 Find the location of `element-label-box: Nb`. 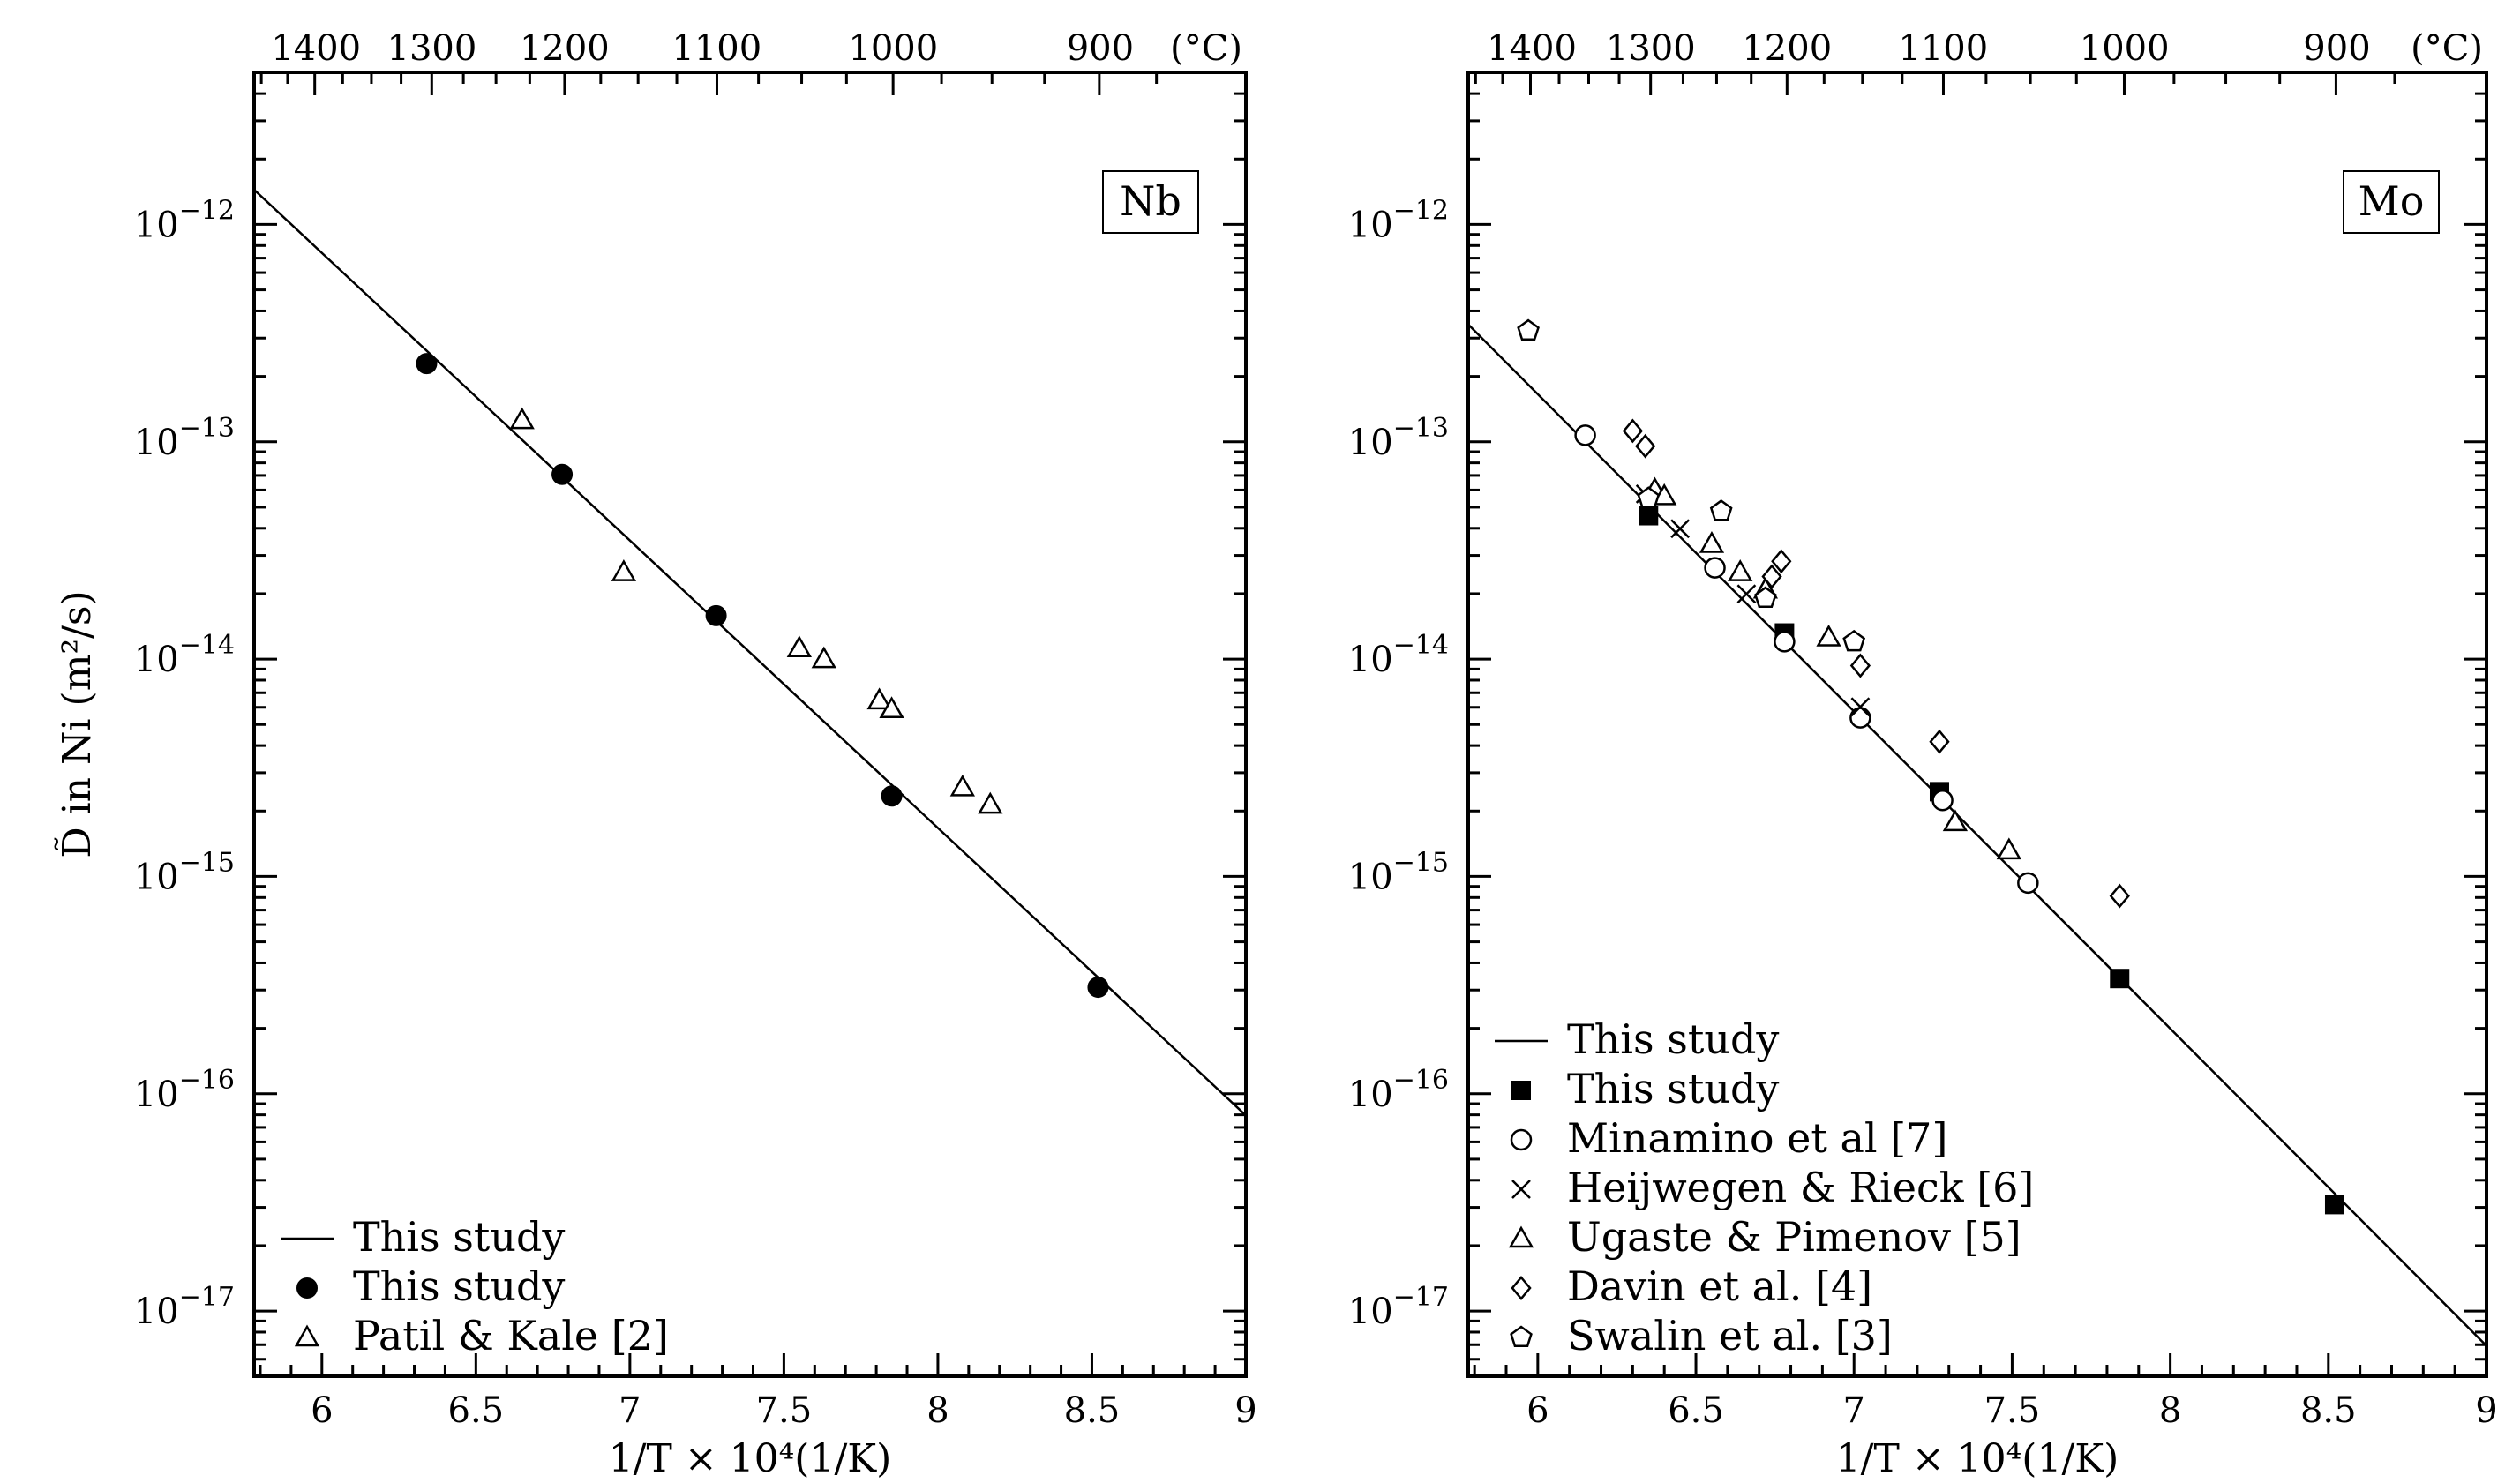

element-label-box: Nb is located at coordinates (1150, 202).